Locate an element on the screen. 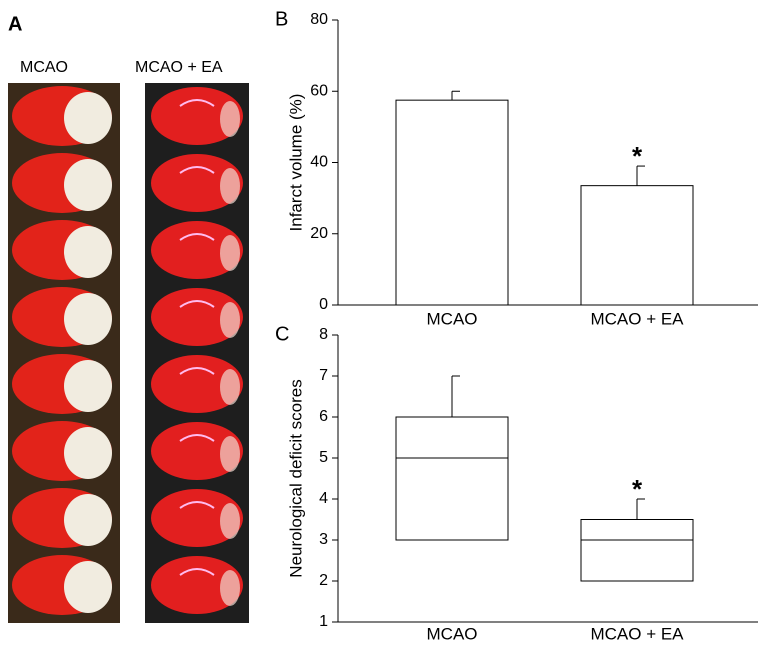 This screenshot has width=761, height=653. y-tick-label: 3 is located at coordinates (323, 539).